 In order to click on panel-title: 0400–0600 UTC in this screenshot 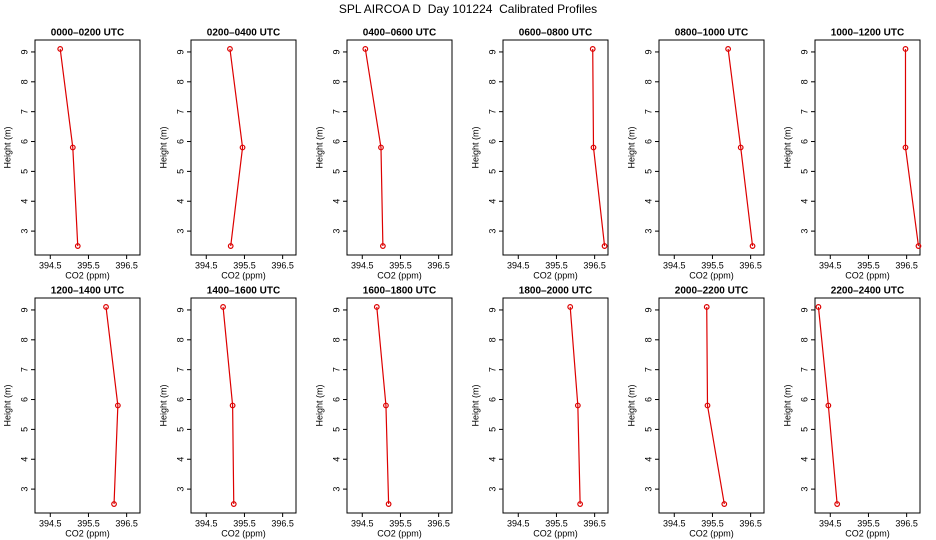, I will do `click(399, 33)`.